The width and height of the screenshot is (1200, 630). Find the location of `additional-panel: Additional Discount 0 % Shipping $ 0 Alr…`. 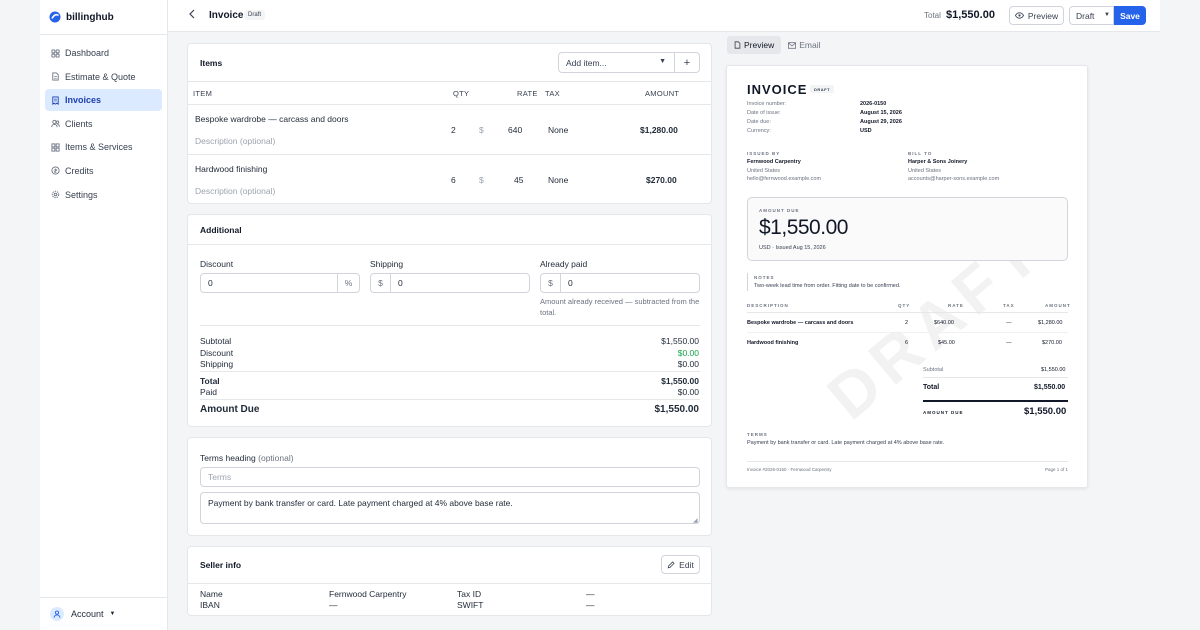

additional-panel: Additional Discount 0 % Shipping $ 0 Alr… is located at coordinates (449, 320).